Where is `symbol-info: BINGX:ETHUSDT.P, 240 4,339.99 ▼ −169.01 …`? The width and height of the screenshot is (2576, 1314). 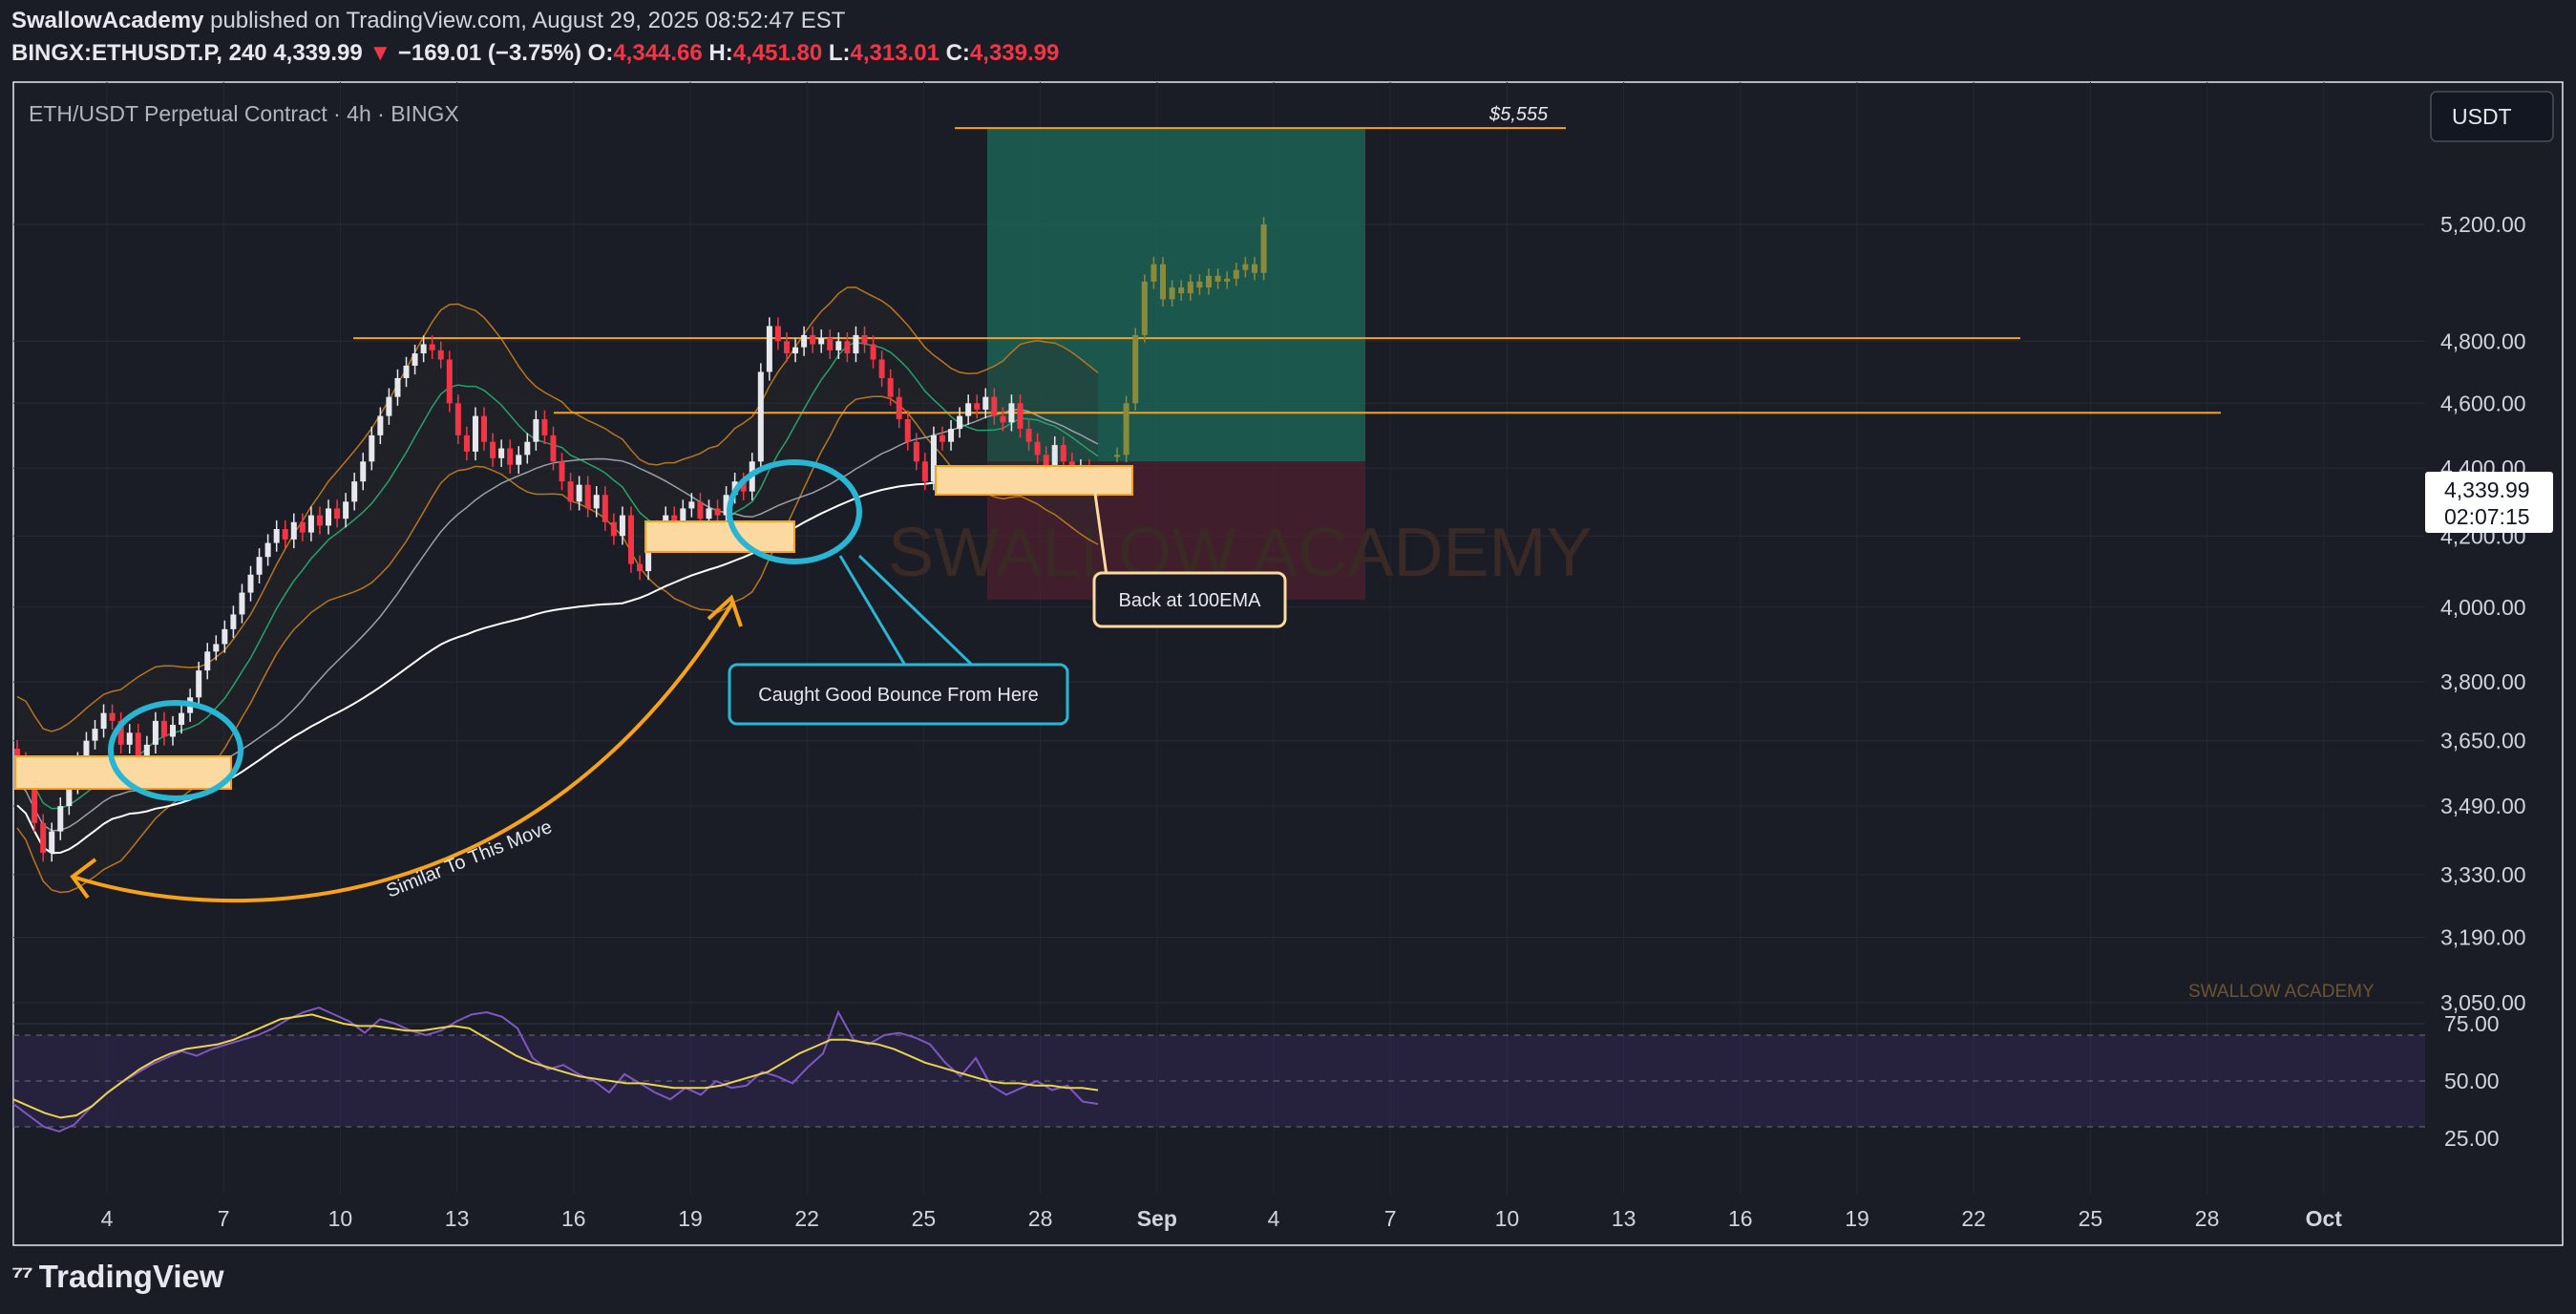 symbol-info: BINGX:ETHUSDT.P, 240 4,339.99 ▼ −169.01 … is located at coordinates (535, 53).